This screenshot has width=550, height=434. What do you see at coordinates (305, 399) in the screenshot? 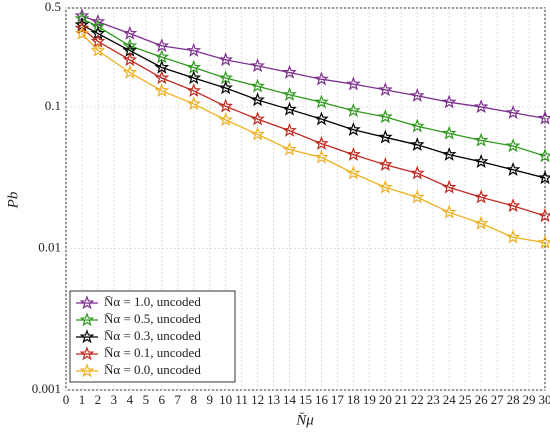
I see `x-tick-label: 15` at bounding box center [305, 399].